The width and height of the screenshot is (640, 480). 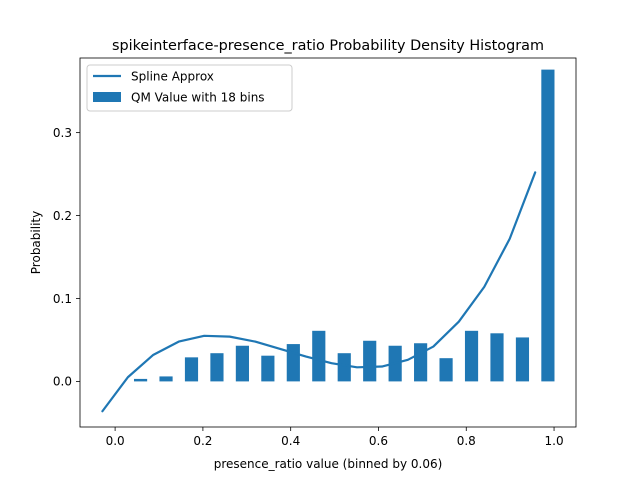 I want to click on legend-box, so click(x=189, y=88).